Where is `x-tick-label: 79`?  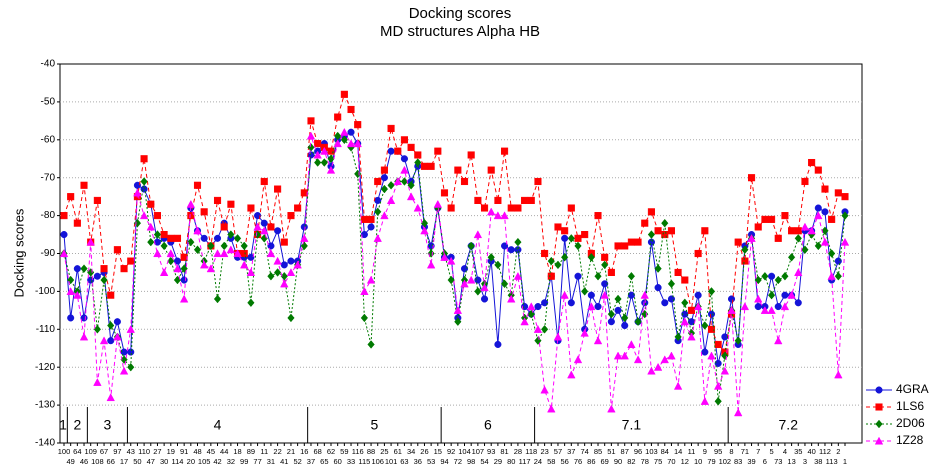 x-tick-label: 79 is located at coordinates (711, 461).